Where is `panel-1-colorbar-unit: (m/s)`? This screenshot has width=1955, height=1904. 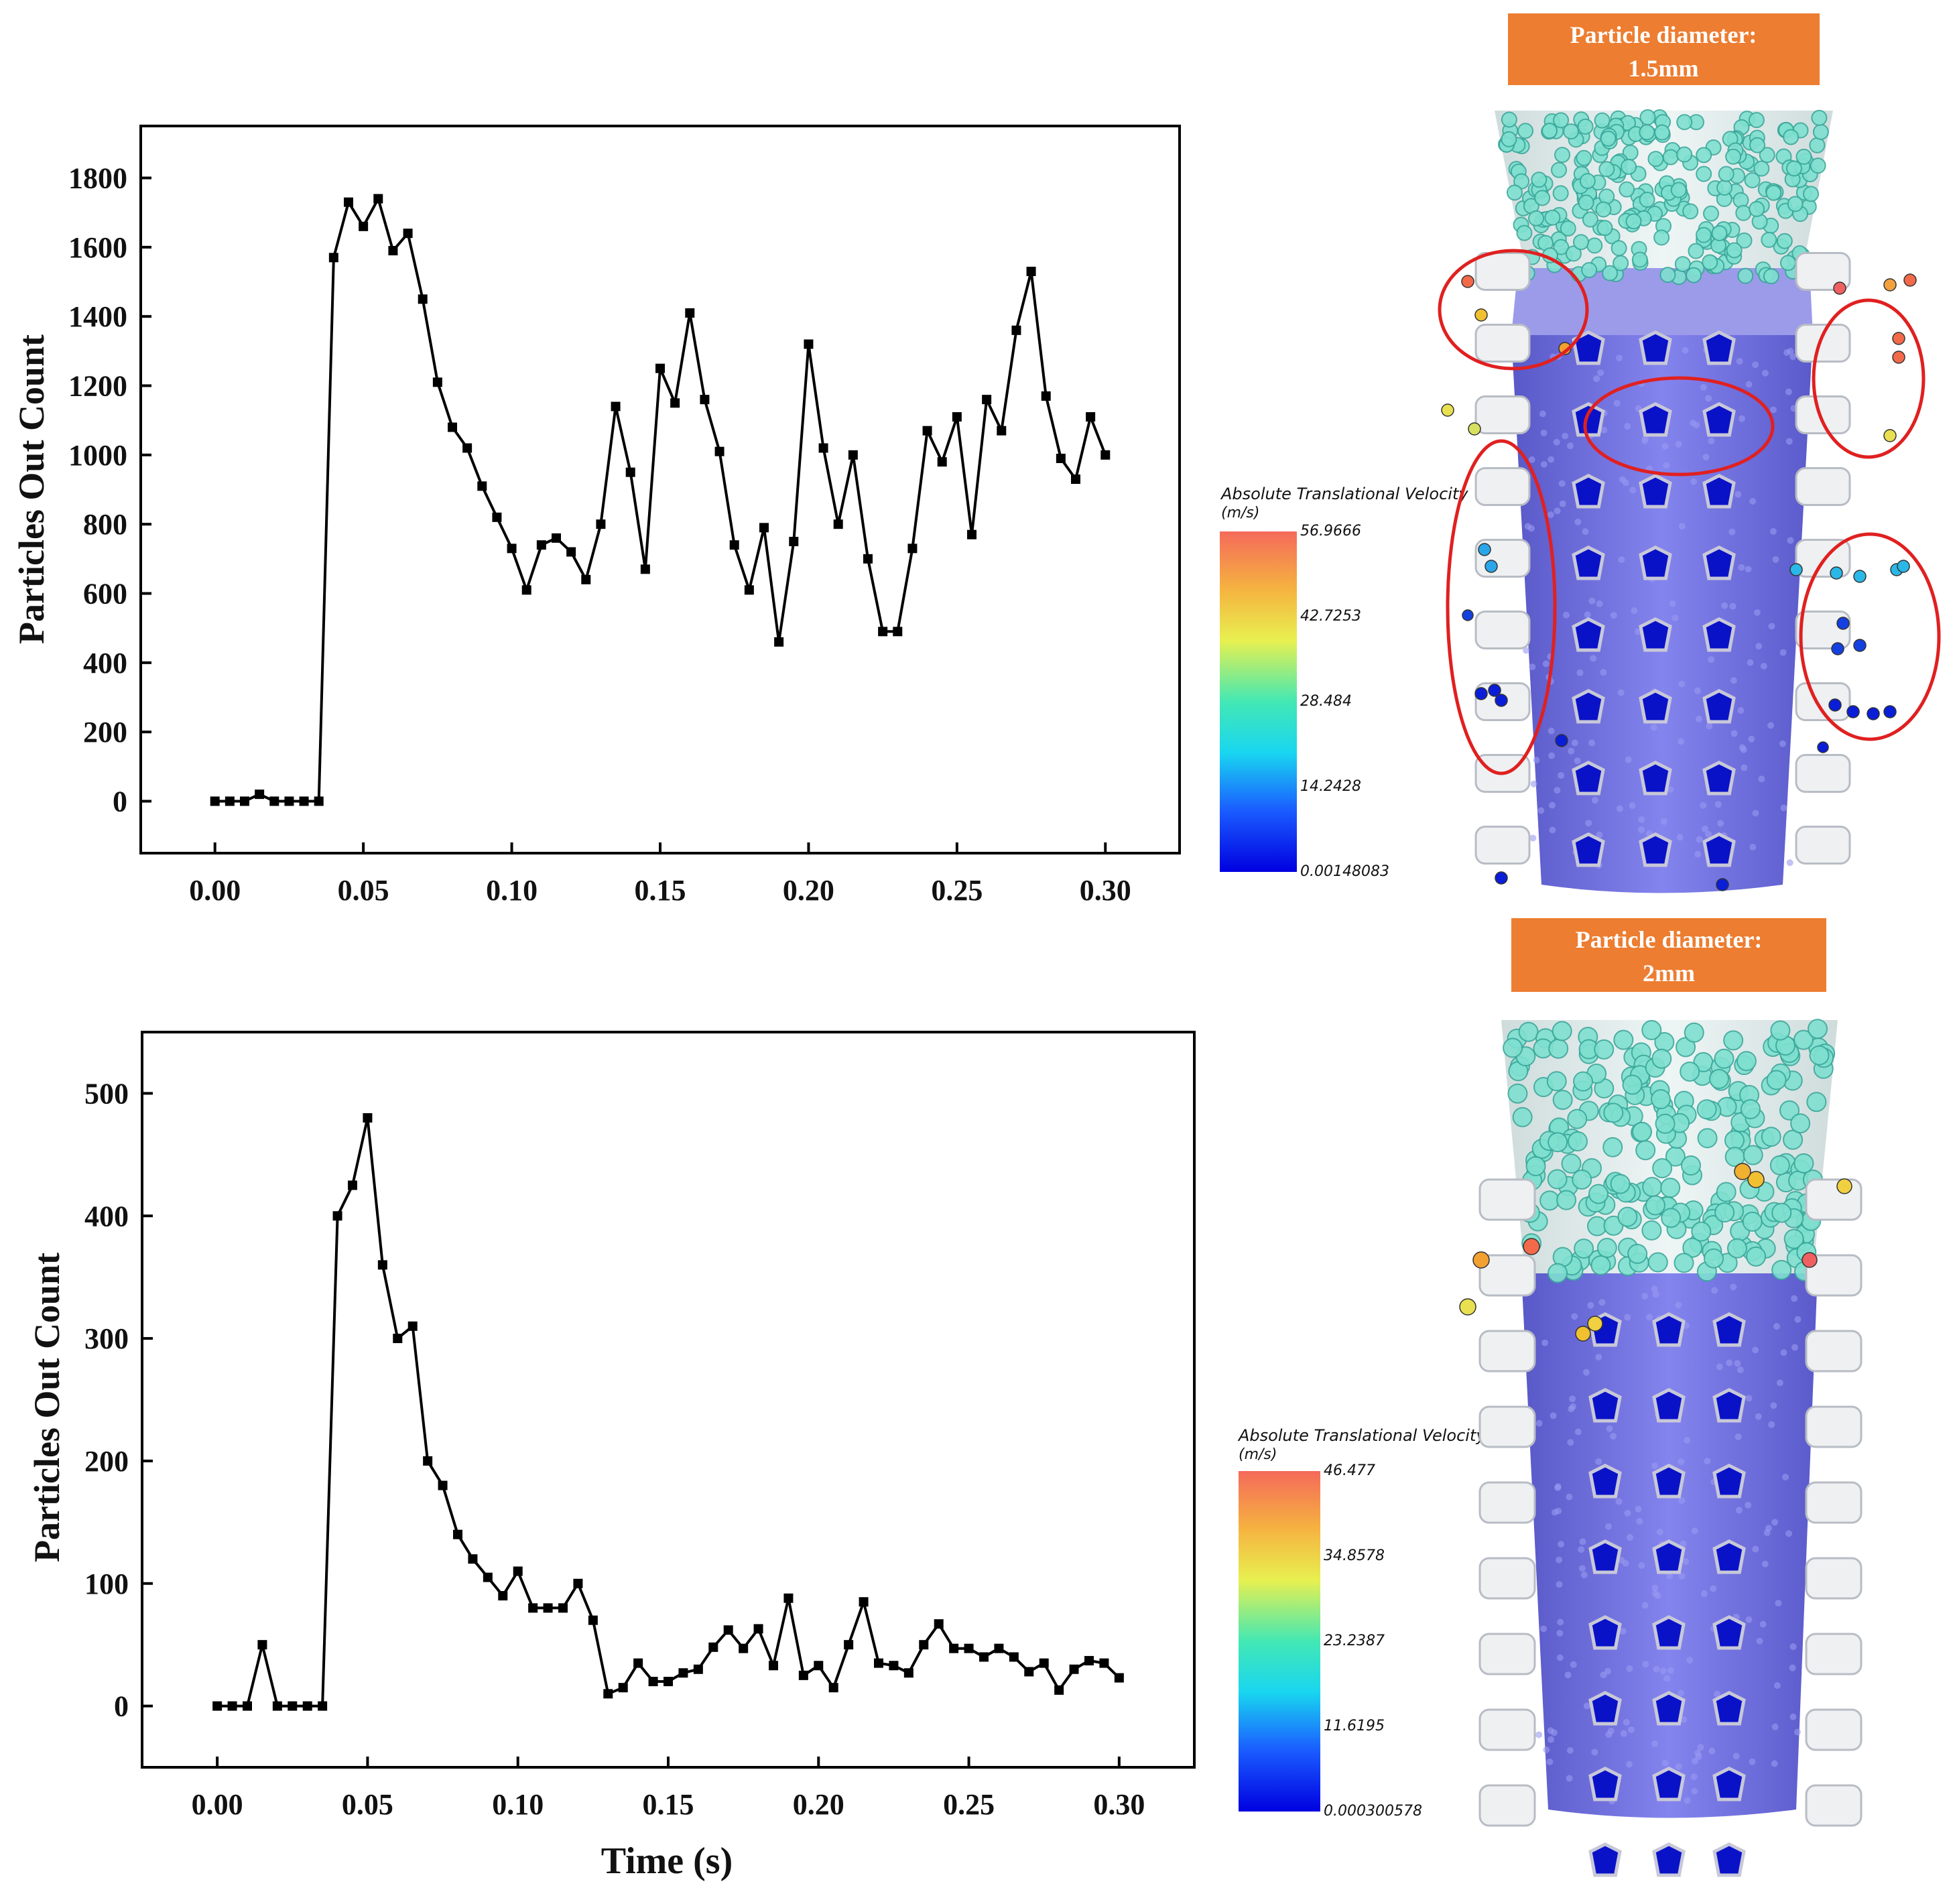 panel-1-colorbar-unit: (m/s) is located at coordinates (1240, 513).